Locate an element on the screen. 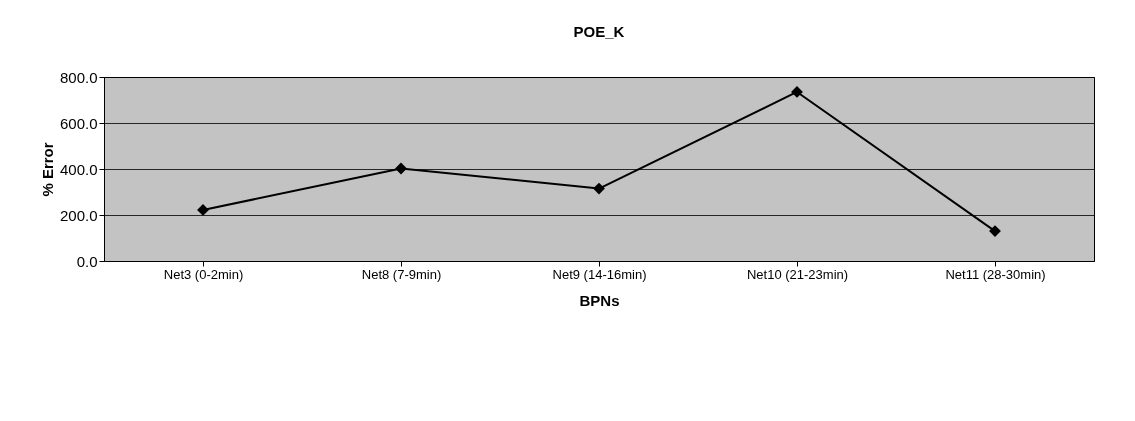 Image resolution: width=1135 pixels, height=421 pixels. y-tick-label: 0.0 is located at coordinates (87, 261).